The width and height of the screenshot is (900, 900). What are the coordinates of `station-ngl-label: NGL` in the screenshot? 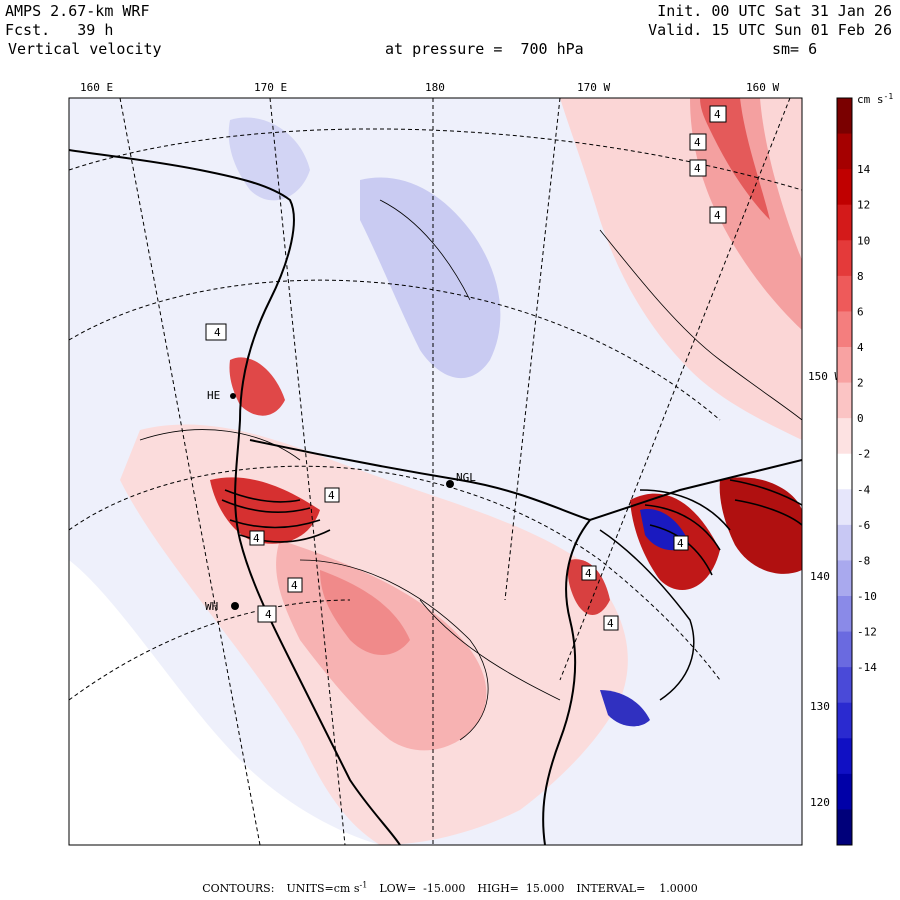 It's located at (466, 477).